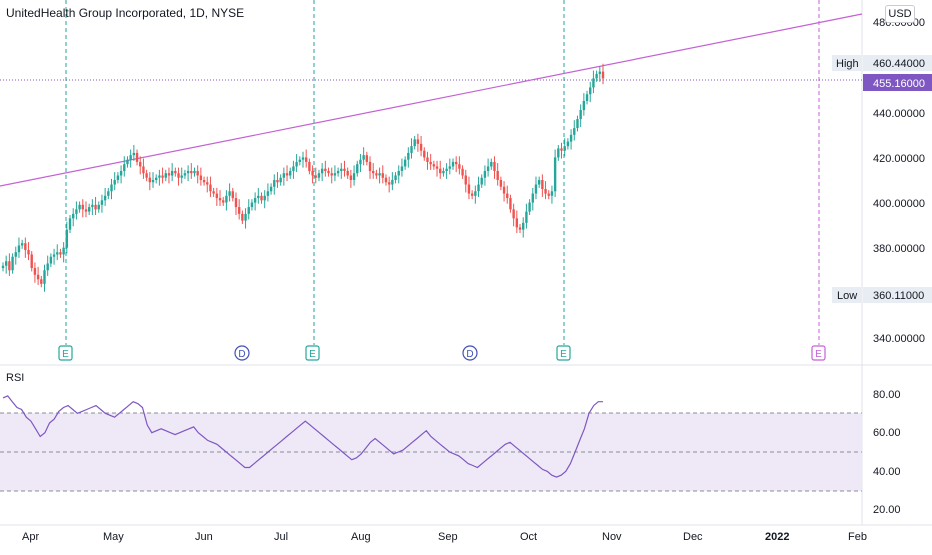 The width and height of the screenshot is (932, 555). Describe the element at coordinates (693, 537) in the screenshot. I see `time-label: Dec` at that location.